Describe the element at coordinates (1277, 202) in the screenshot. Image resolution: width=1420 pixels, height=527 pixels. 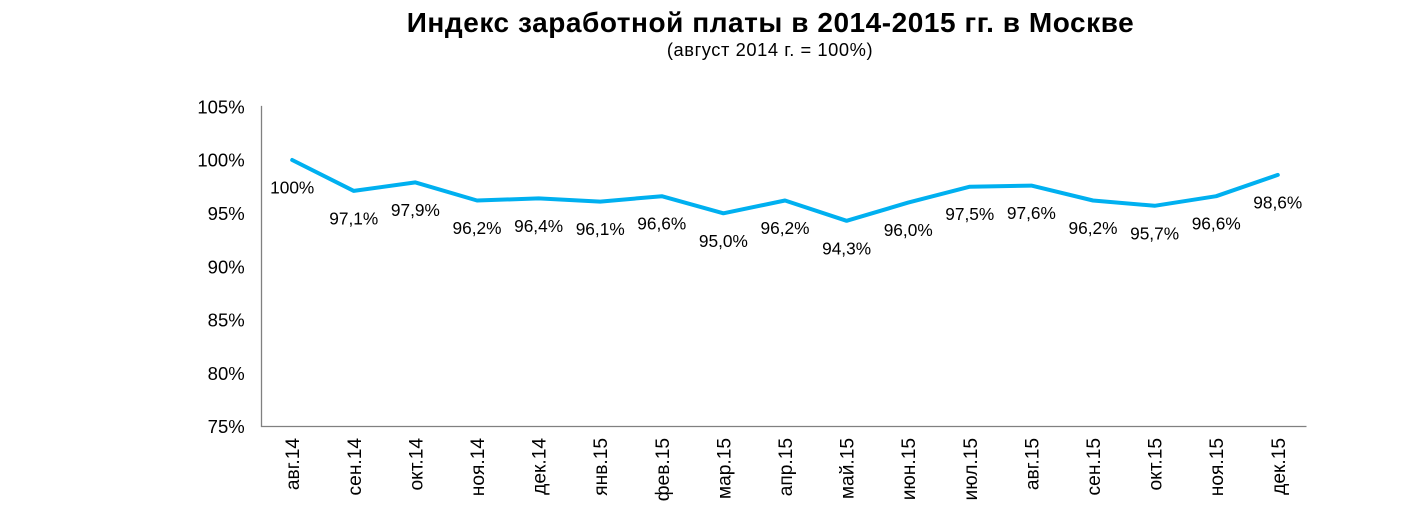
I see `svg-text: 98,6%` at that location.